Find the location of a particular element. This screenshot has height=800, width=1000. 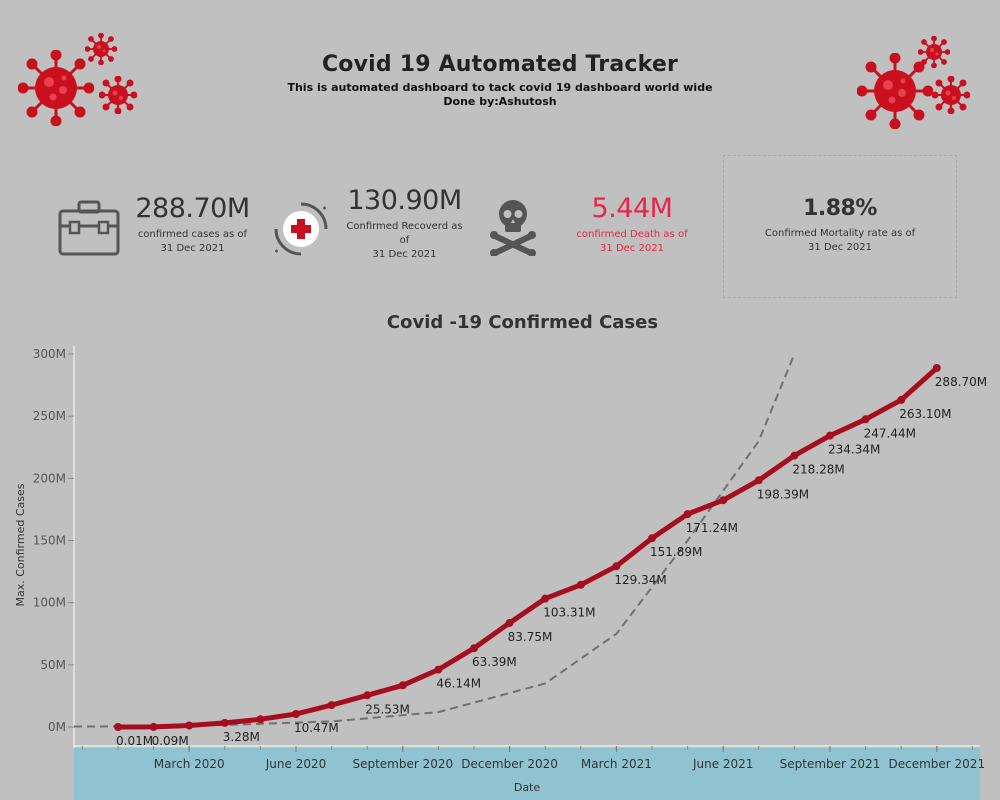

data-label: 0.01M is located at coordinates (134, 741).